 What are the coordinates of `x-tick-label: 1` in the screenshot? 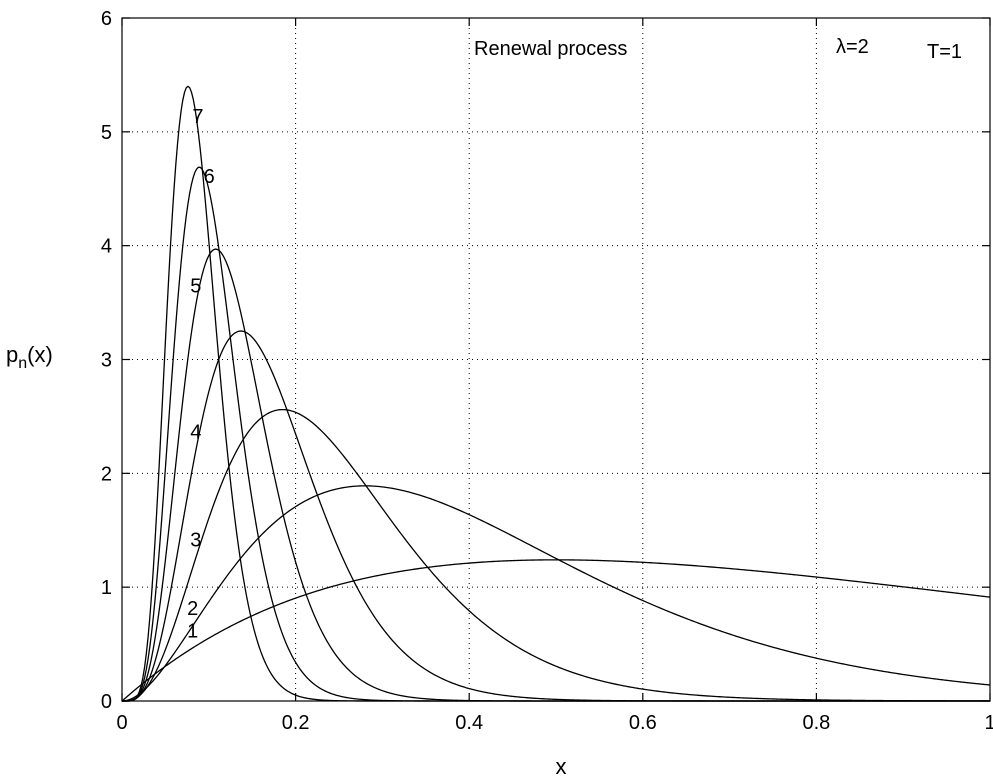 It's located at (988, 723).